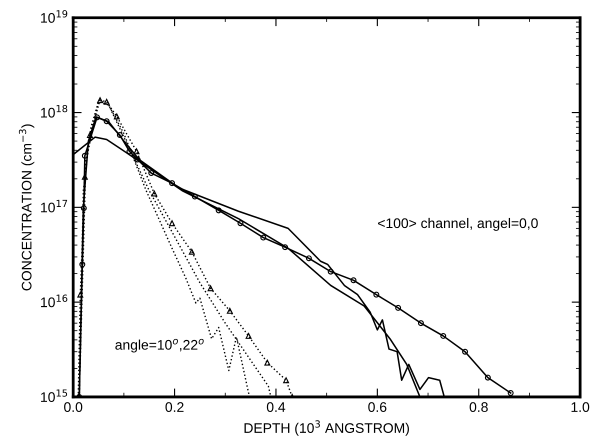 The width and height of the screenshot is (595, 444). I want to click on x-tick-label: 0.4, so click(276, 407).